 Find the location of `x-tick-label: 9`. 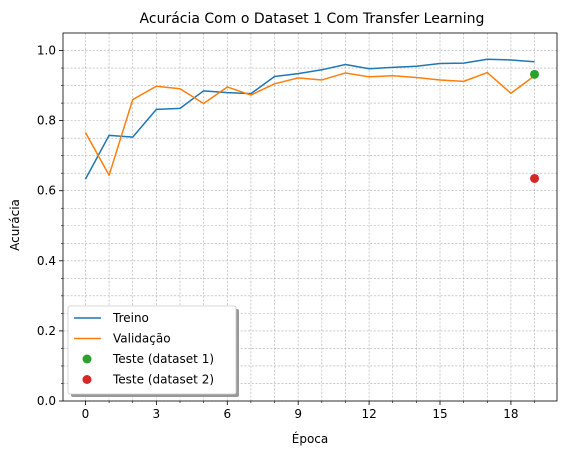

x-tick-label: 9 is located at coordinates (298, 414).